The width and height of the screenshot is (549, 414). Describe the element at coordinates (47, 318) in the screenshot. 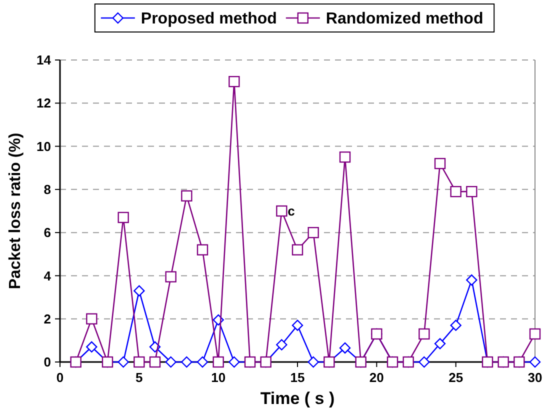

I see `y-tick-label: 2` at that location.